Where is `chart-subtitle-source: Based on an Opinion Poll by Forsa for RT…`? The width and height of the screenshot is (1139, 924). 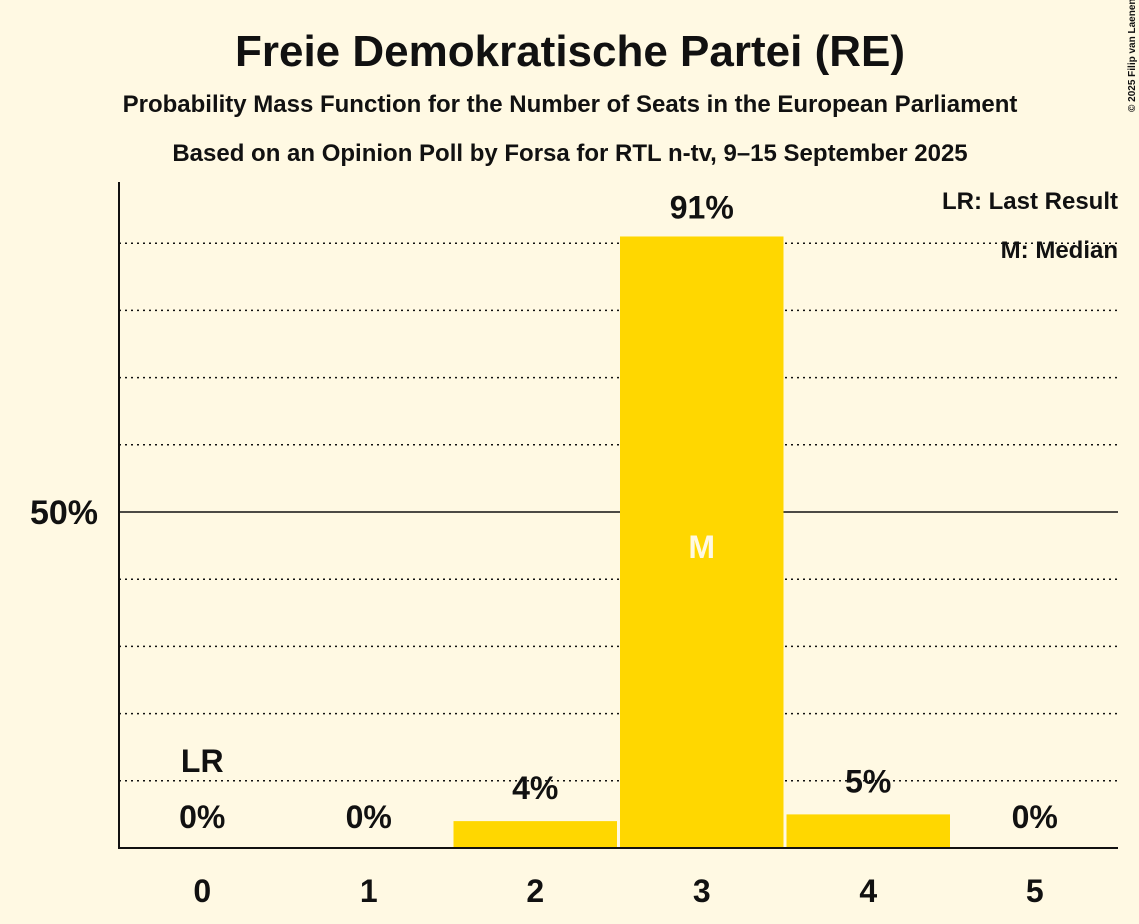 chart-subtitle-source: Based on an Opinion Poll by Forsa for RT… is located at coordinates (569, 153).